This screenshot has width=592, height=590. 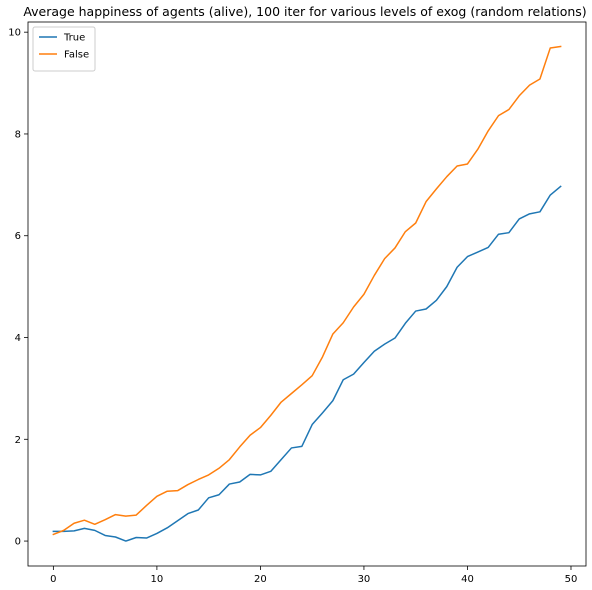 What do you see at coordinates (18, 134) in the screenshot?
I see `y-tick-label: 8` at bounding box center [18, 134].